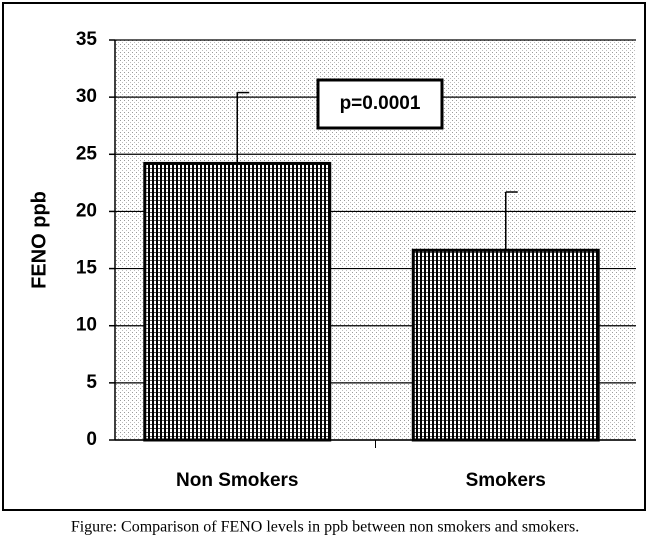  What do you see at coordinates (91, 382) in the screenshot?
I see `y-tick-label: 5` at bounding box center [91, 382].